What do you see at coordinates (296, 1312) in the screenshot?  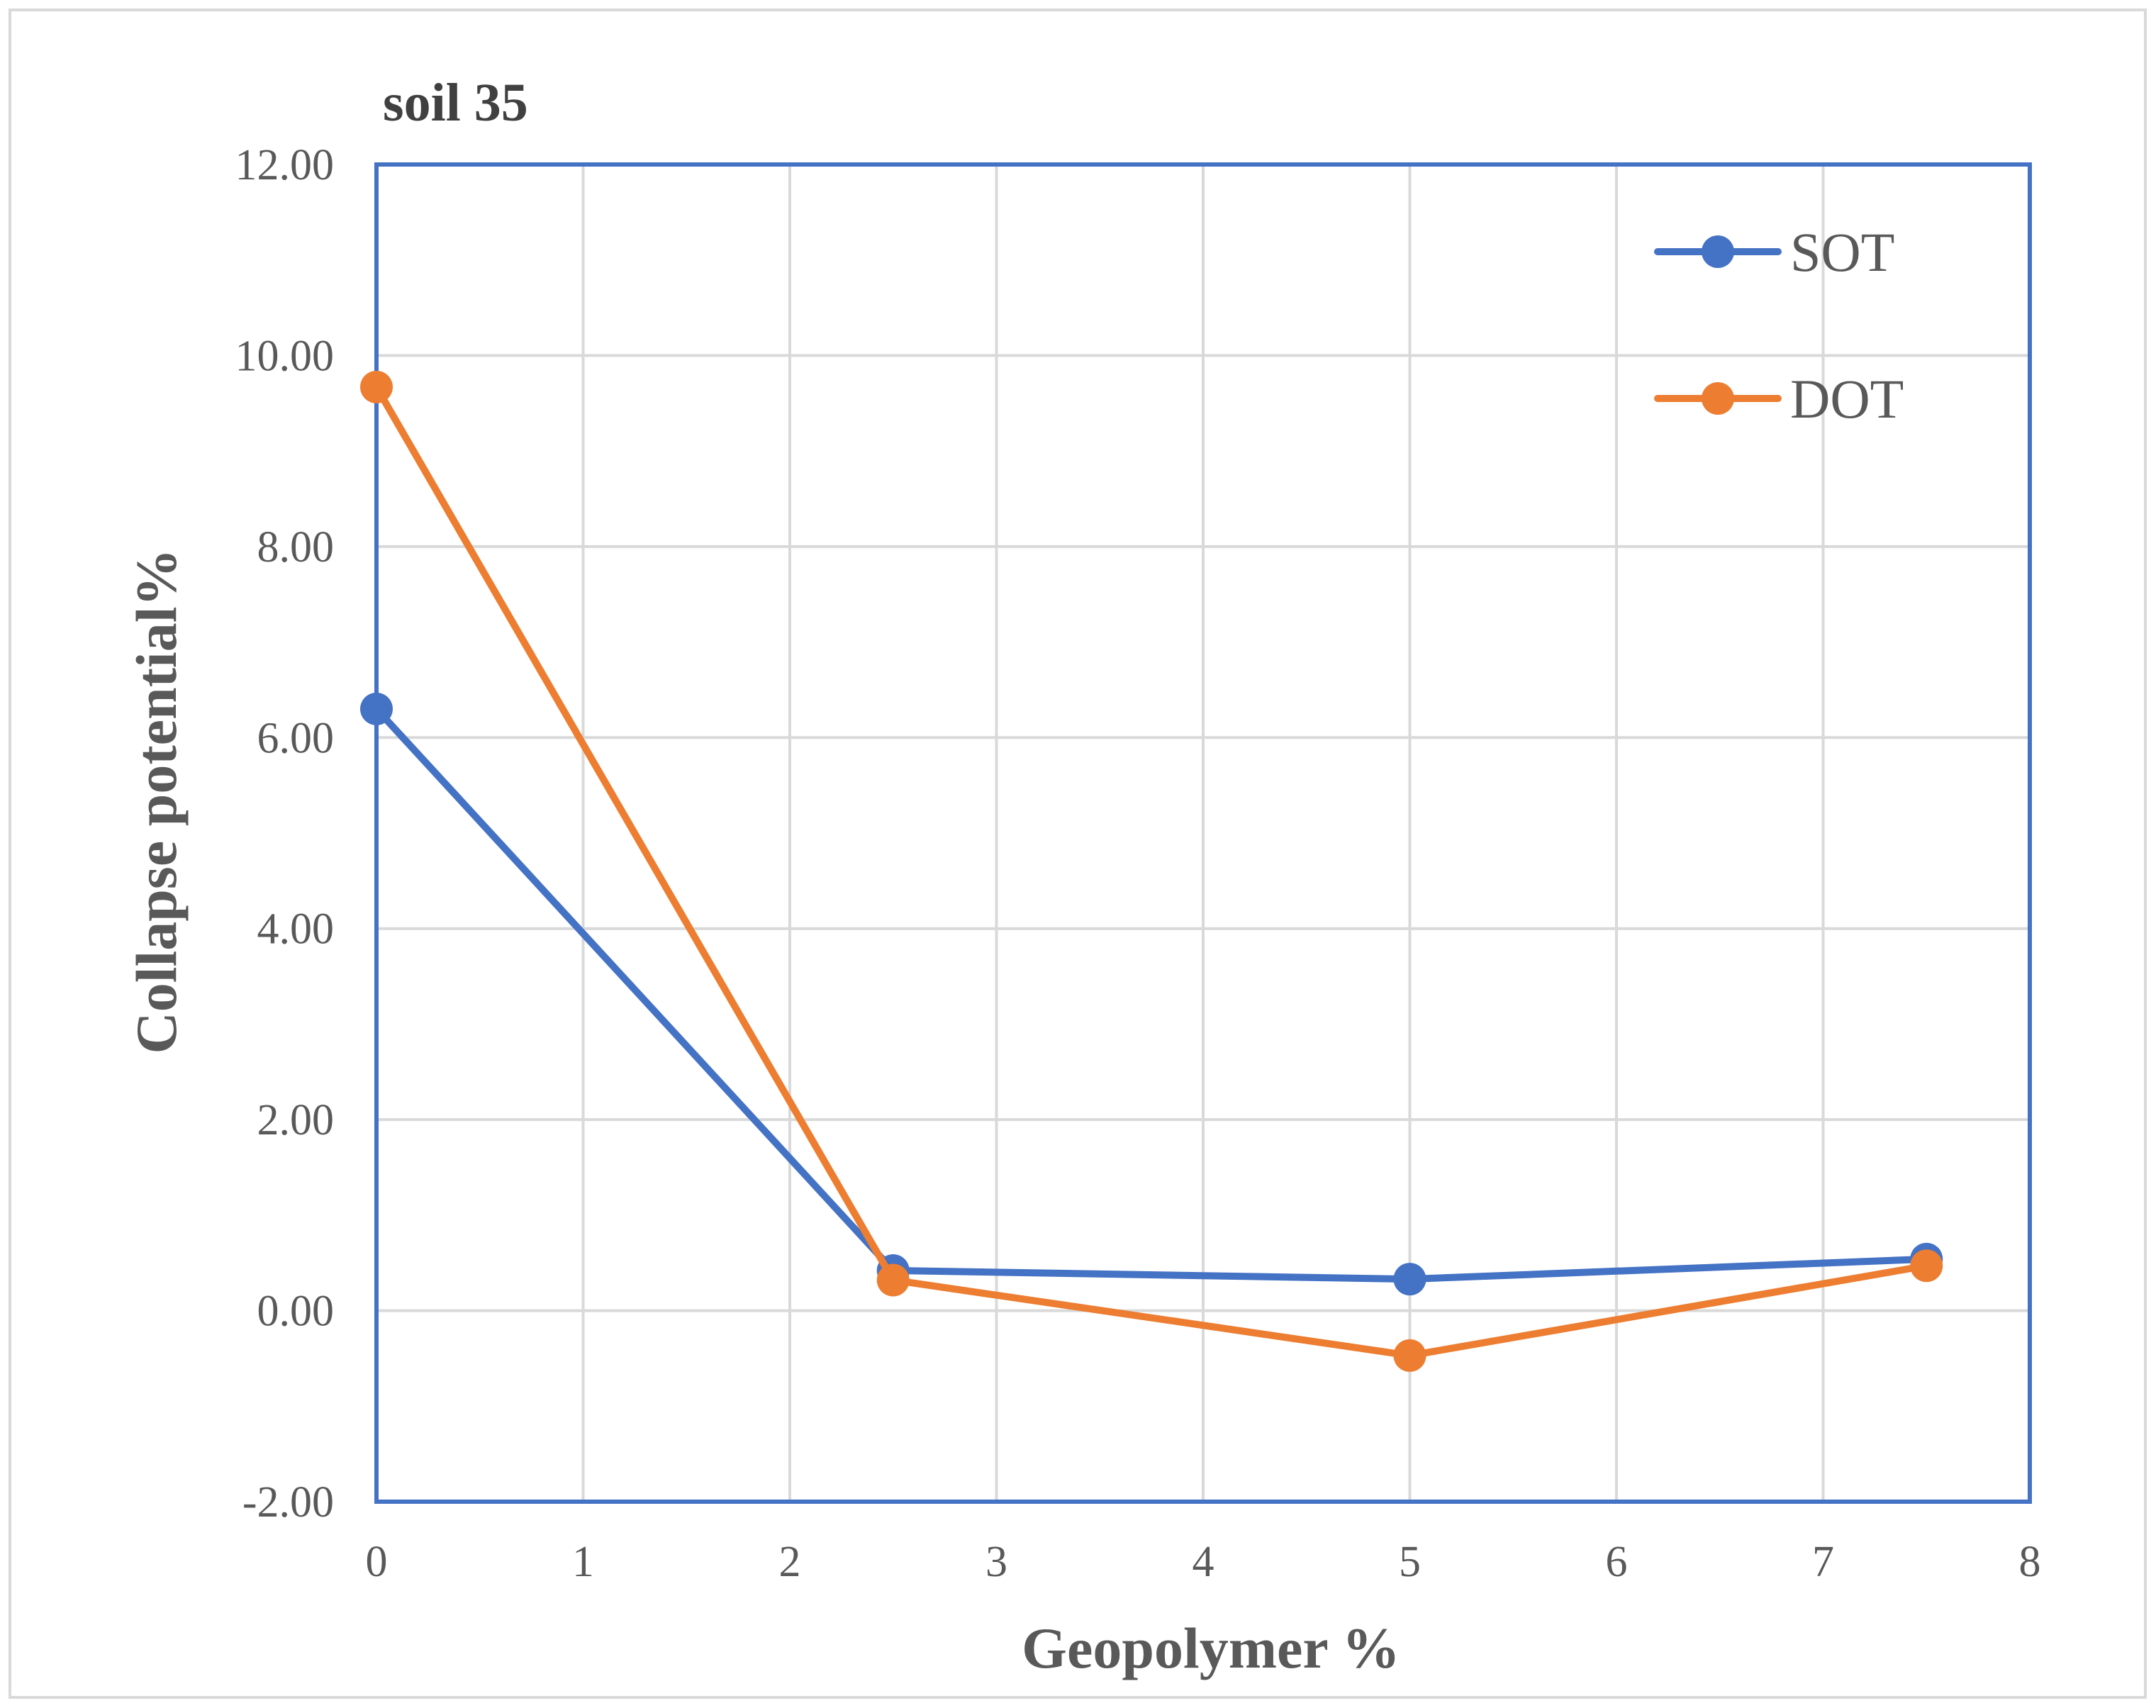 I see `y-tick-label: 0.00` at bounding box center [296, 1312].